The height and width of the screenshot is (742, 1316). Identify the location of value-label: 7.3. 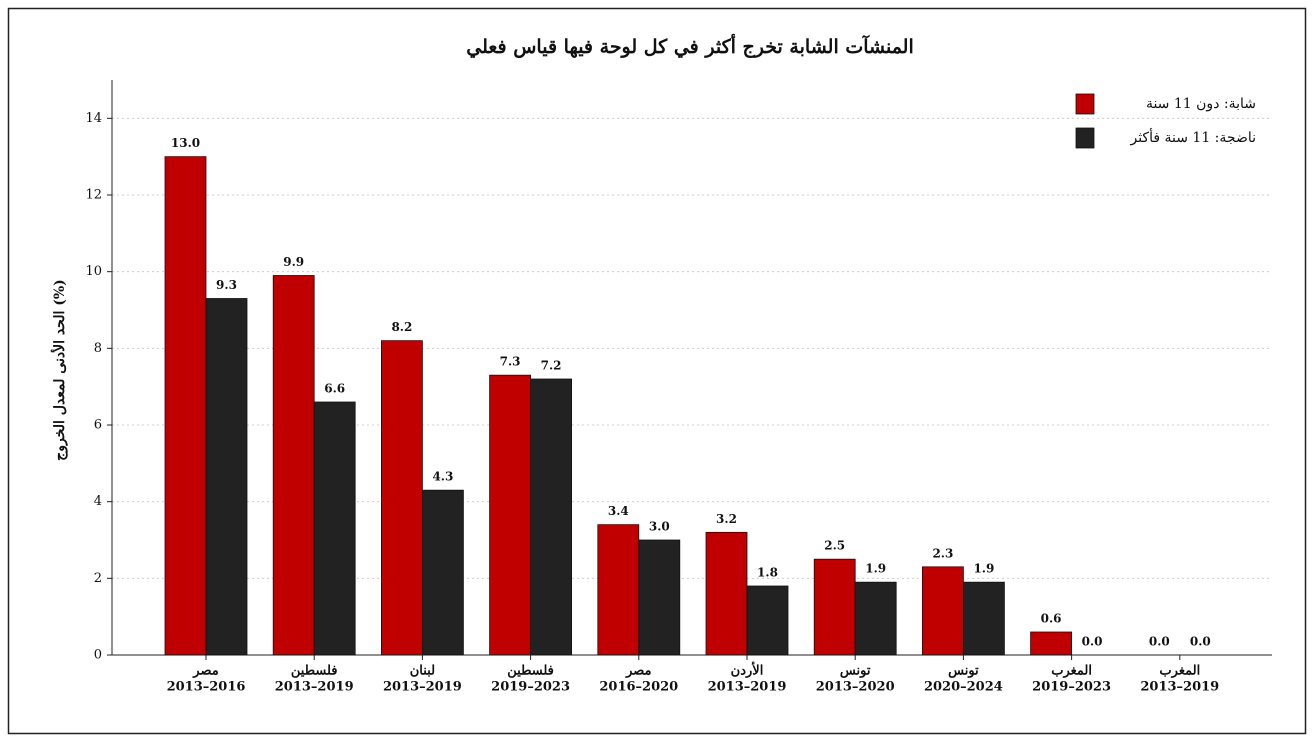
(510, 362).